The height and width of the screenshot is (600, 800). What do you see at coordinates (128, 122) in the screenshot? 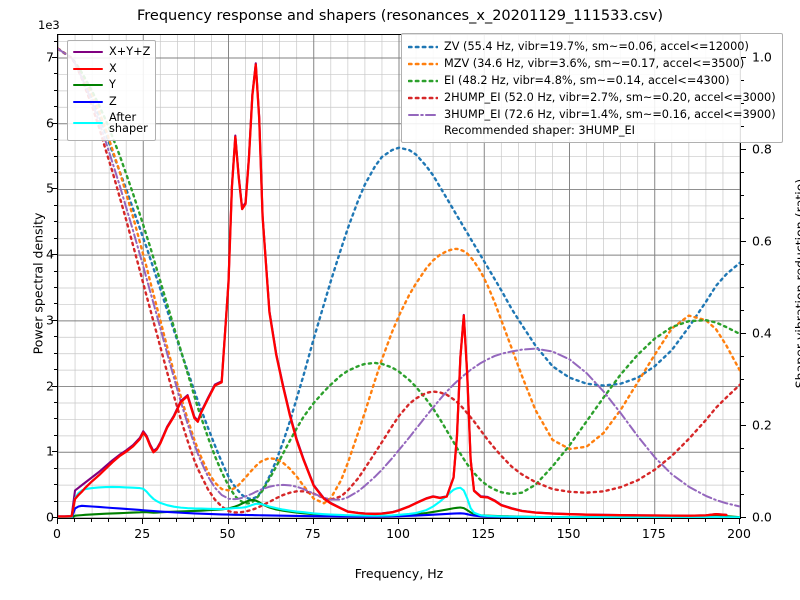
I see `legend-signal-label: After shaper` at bounding box center [128, 122].